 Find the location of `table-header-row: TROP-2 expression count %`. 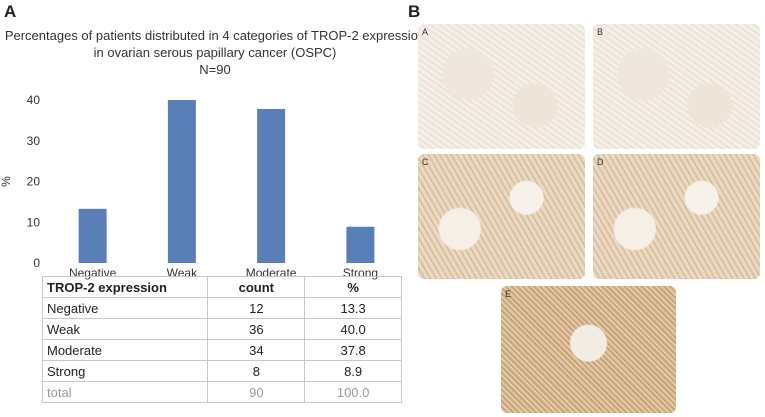

table-header-row: TROP-2 expression count % is located at coordinates (221, 287).